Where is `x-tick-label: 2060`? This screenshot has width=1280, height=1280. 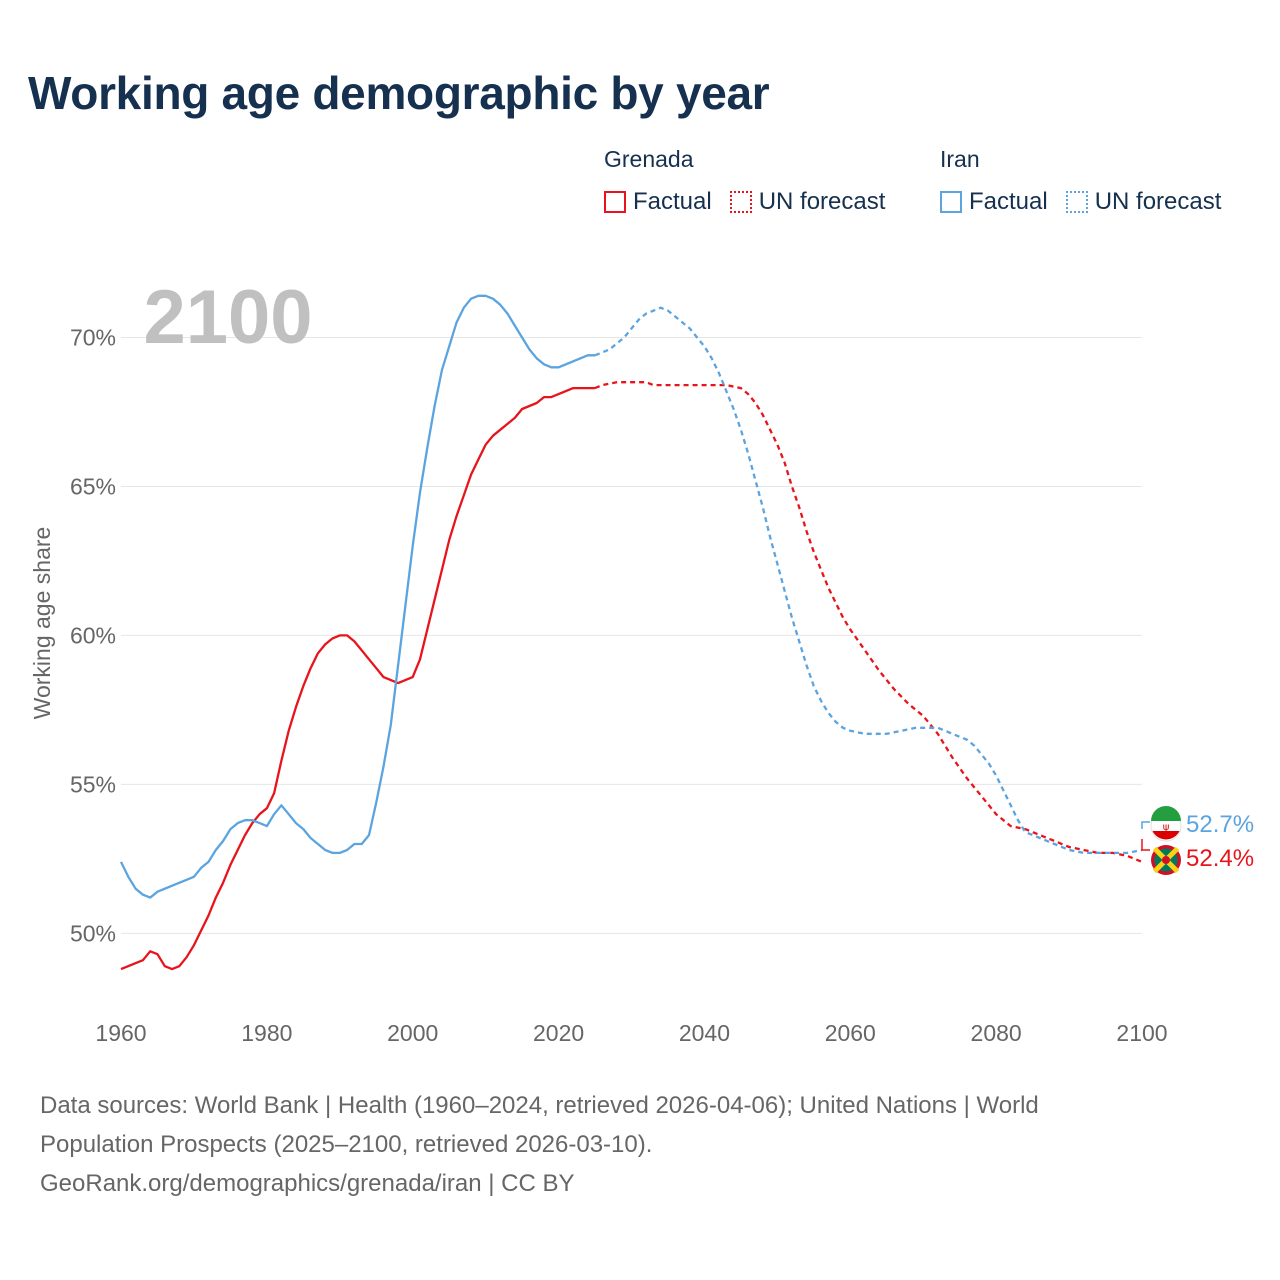 x-tick-label: 2060 is located at coordinates (850, 1033).